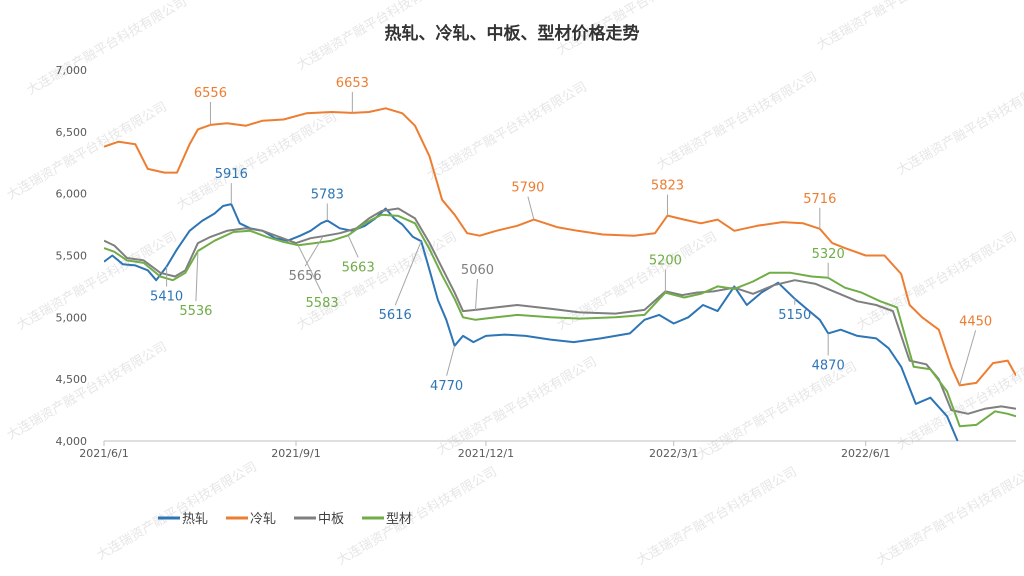  I want to click on data-label: 5616, so click(395, 315).